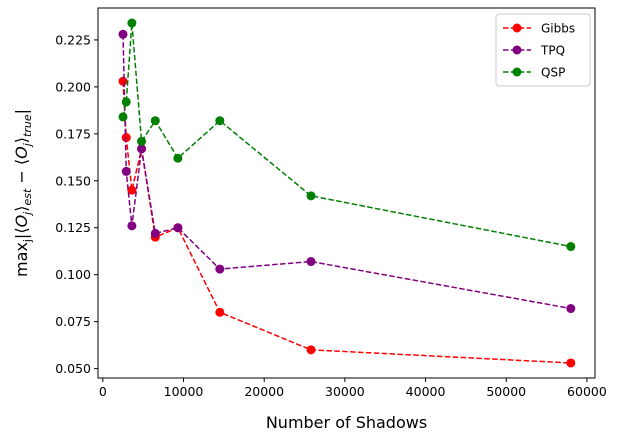 Image resolution: width=623 pixels, height=441 pixels. What do you see at coordinates (73, 321) in the screenshot?
I see `y-tick-label: 0.075` at bounding box center [73, 321].